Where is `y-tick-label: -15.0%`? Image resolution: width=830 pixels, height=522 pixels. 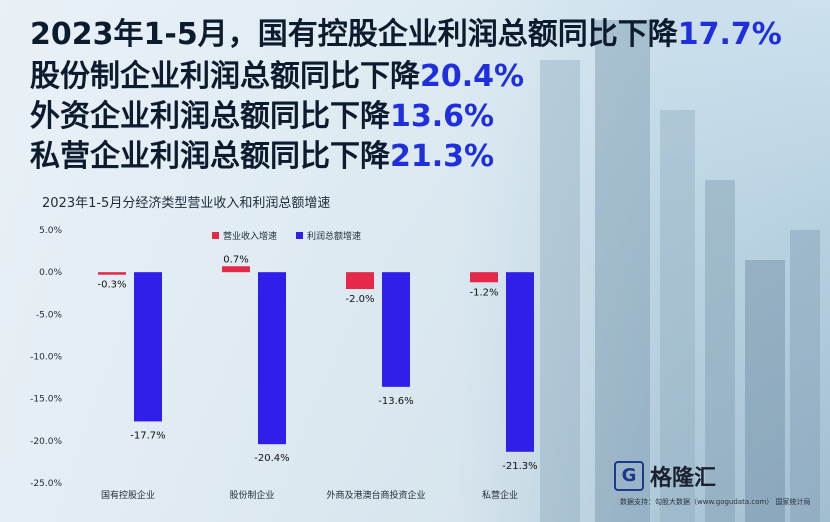 y-tick-label: -15.0% is located at coordinates (46, 400).